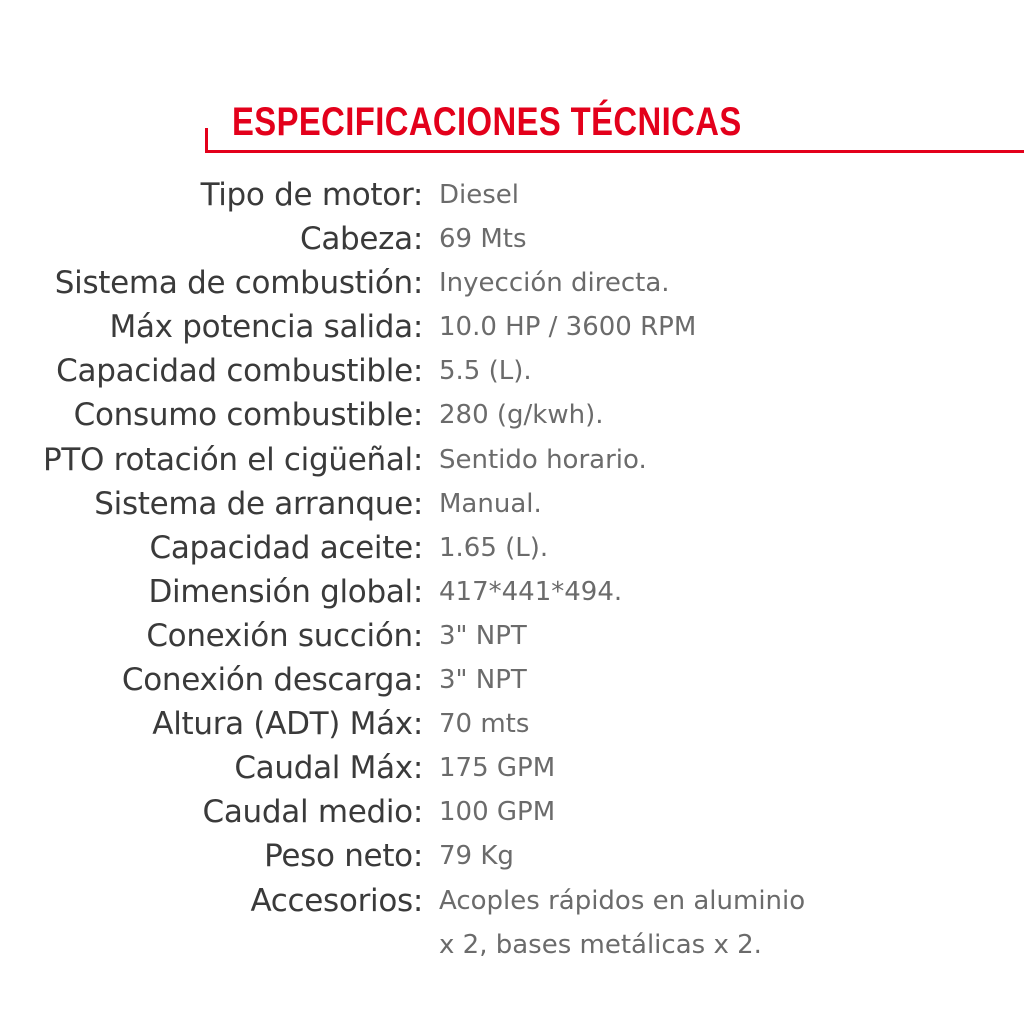 The height and width of the screenshot is (1024, 1024). I want to click on spec-label: Caudal Máx:, so click(328, 768).